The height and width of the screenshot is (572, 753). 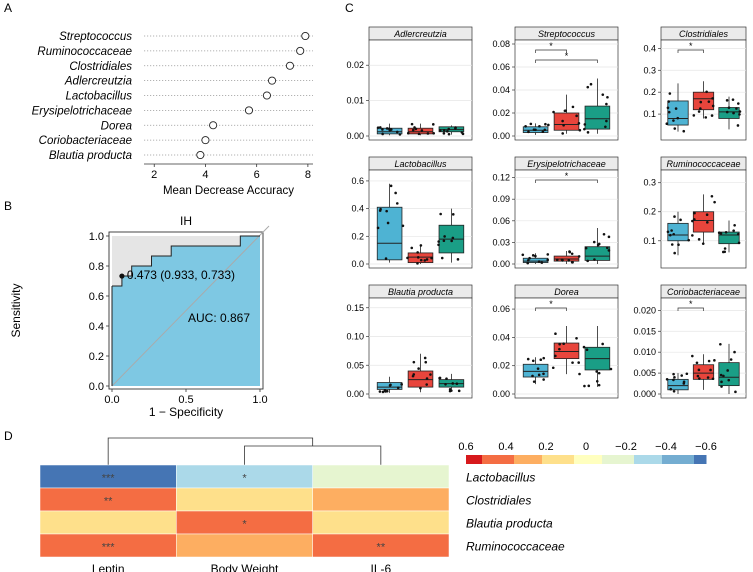 I want to click on facet-title: Adlercreutzia, so click(x=420, y=34).